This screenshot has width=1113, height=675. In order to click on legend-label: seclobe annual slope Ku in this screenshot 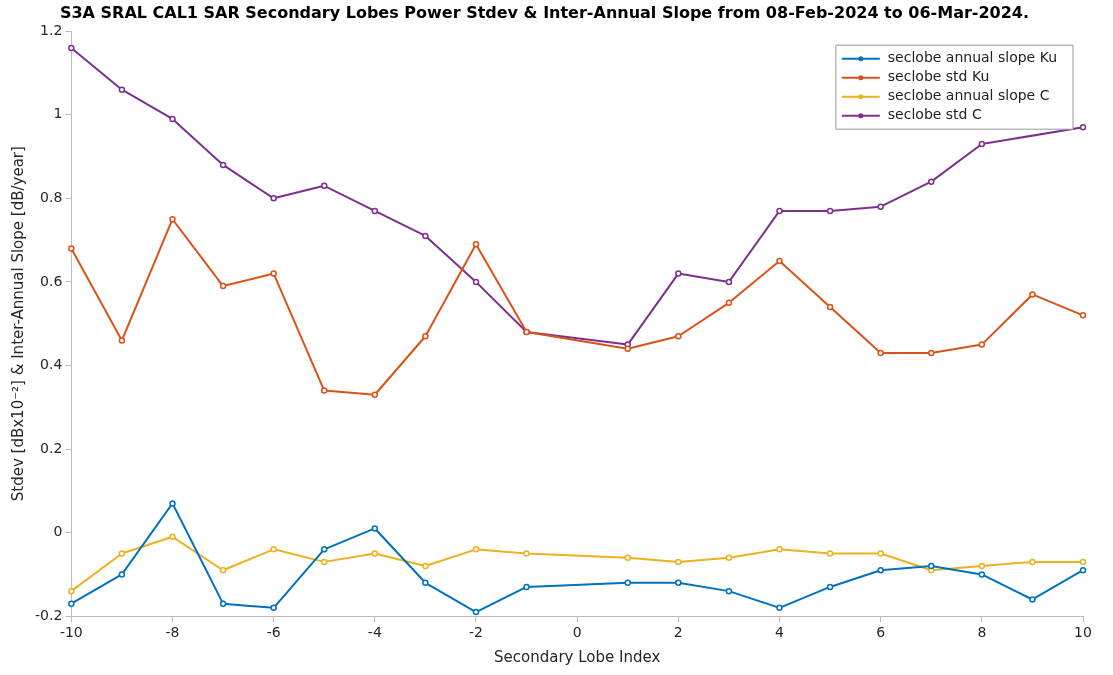, I will do `click(972, 57)`.